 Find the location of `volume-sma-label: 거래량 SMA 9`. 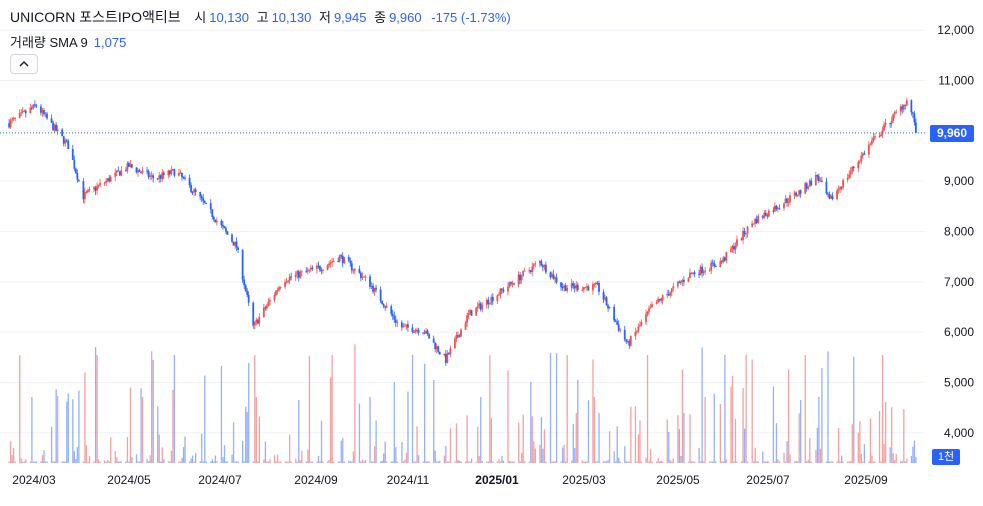

volume-sma-label: 거래량 SMA 9 is located at coordinates (49, 42).